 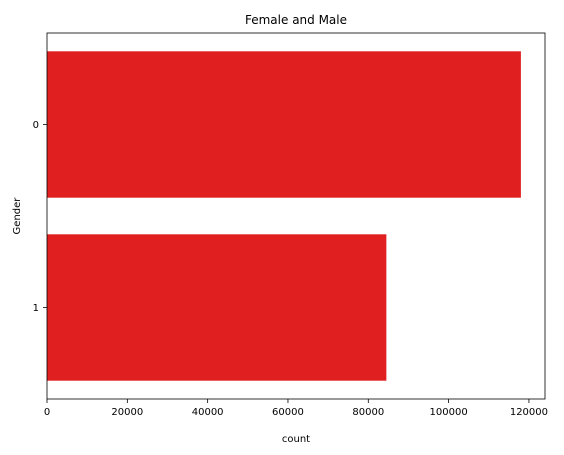 What do you see at coordinates (449, 412) in the screenshot?
I see `x-tick-label: 100000` at bounding box center [449, 412].